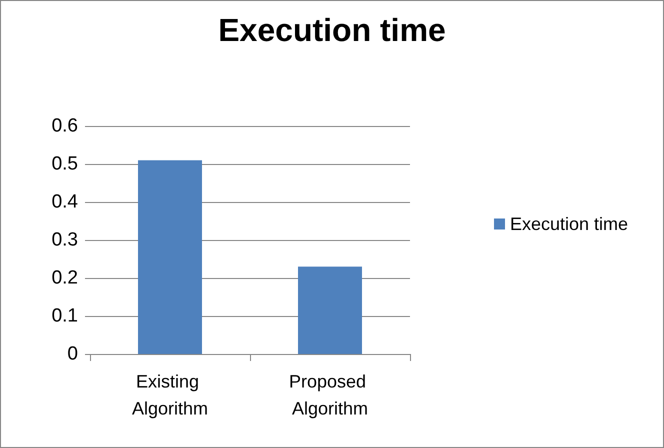  Describe the element at coordinates (65, 316) in the screenshot. I see `y-tick-label: 0.1` at that location.